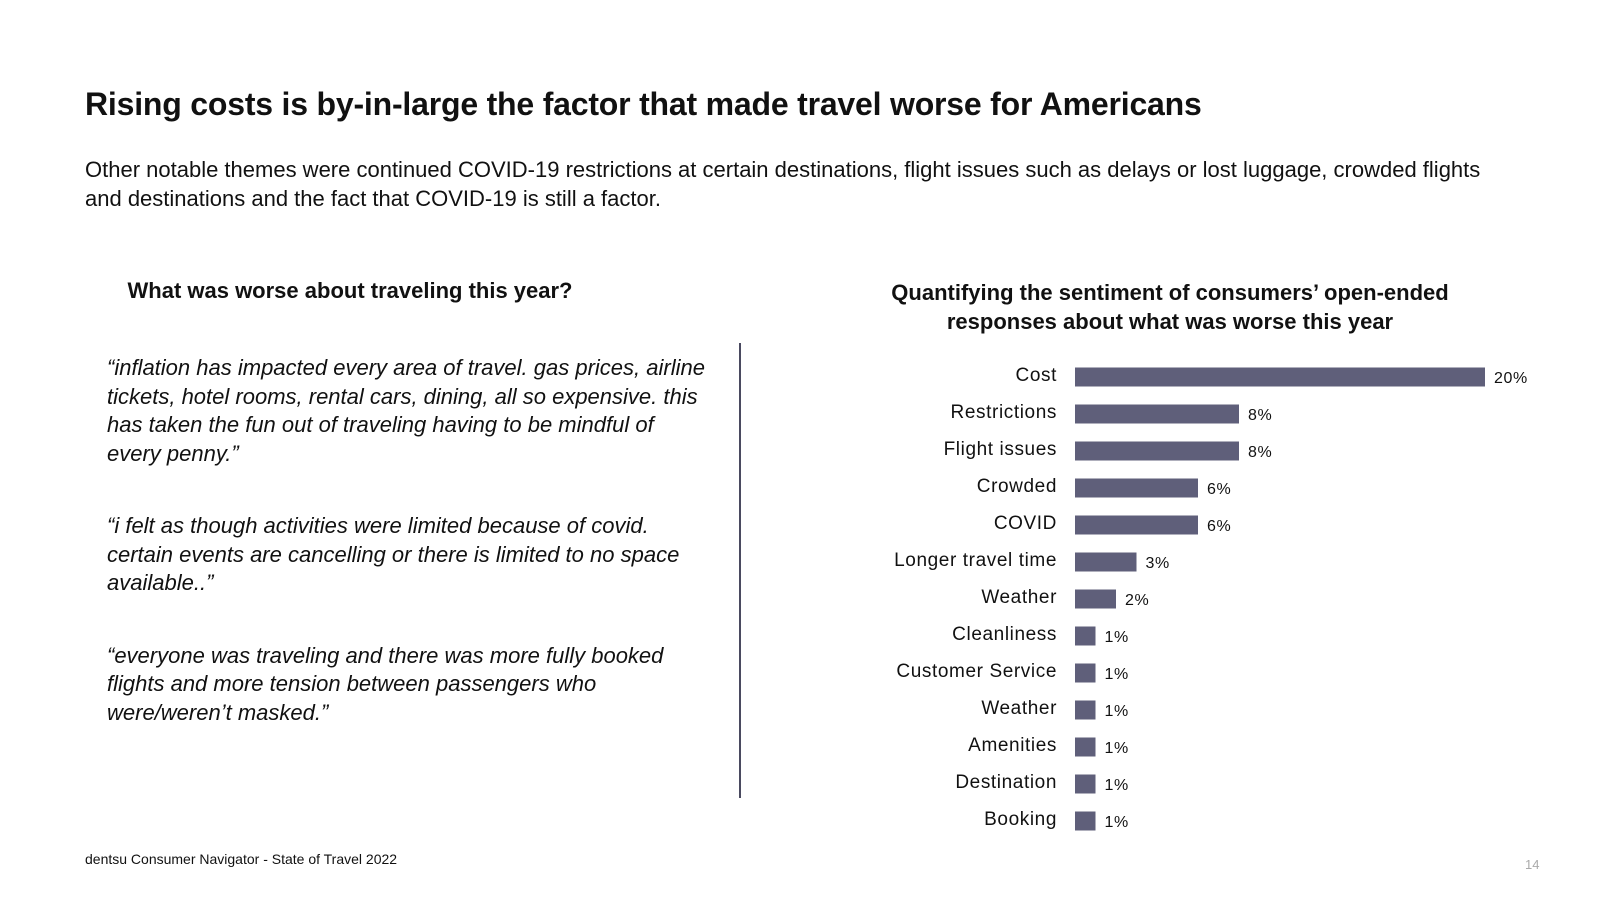 The image size is (1600, 900). I want to click on category-label: Crowded, so click(1017, 486).